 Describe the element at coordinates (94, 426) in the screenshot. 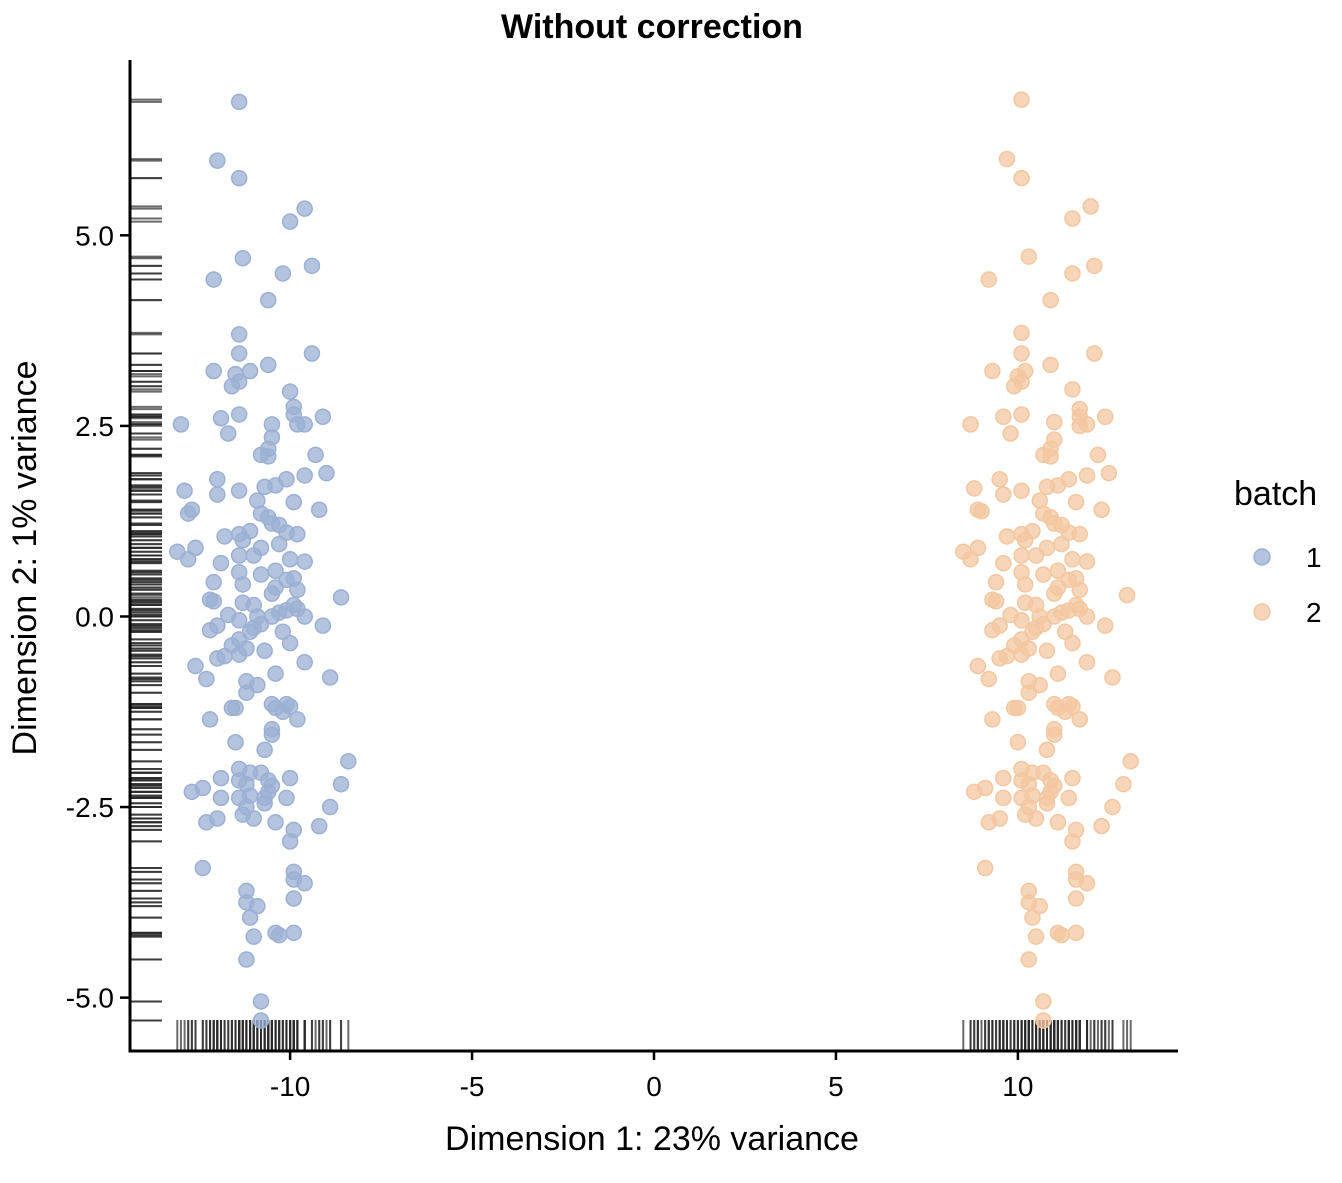

I see `y-tick-label: 2.5` at that location.